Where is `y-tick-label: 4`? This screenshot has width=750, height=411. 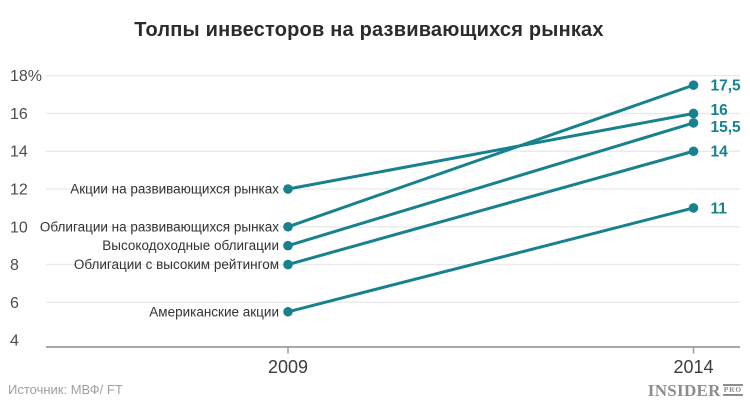 y-tick-label: 4 is located at coordinates (14, 341).